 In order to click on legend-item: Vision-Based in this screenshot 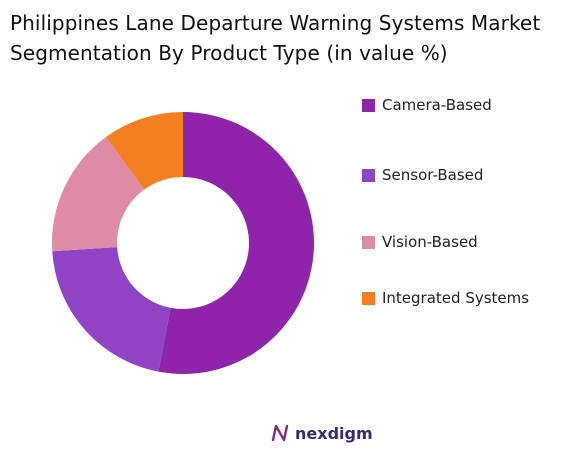, I will do `click(420, 242)`.